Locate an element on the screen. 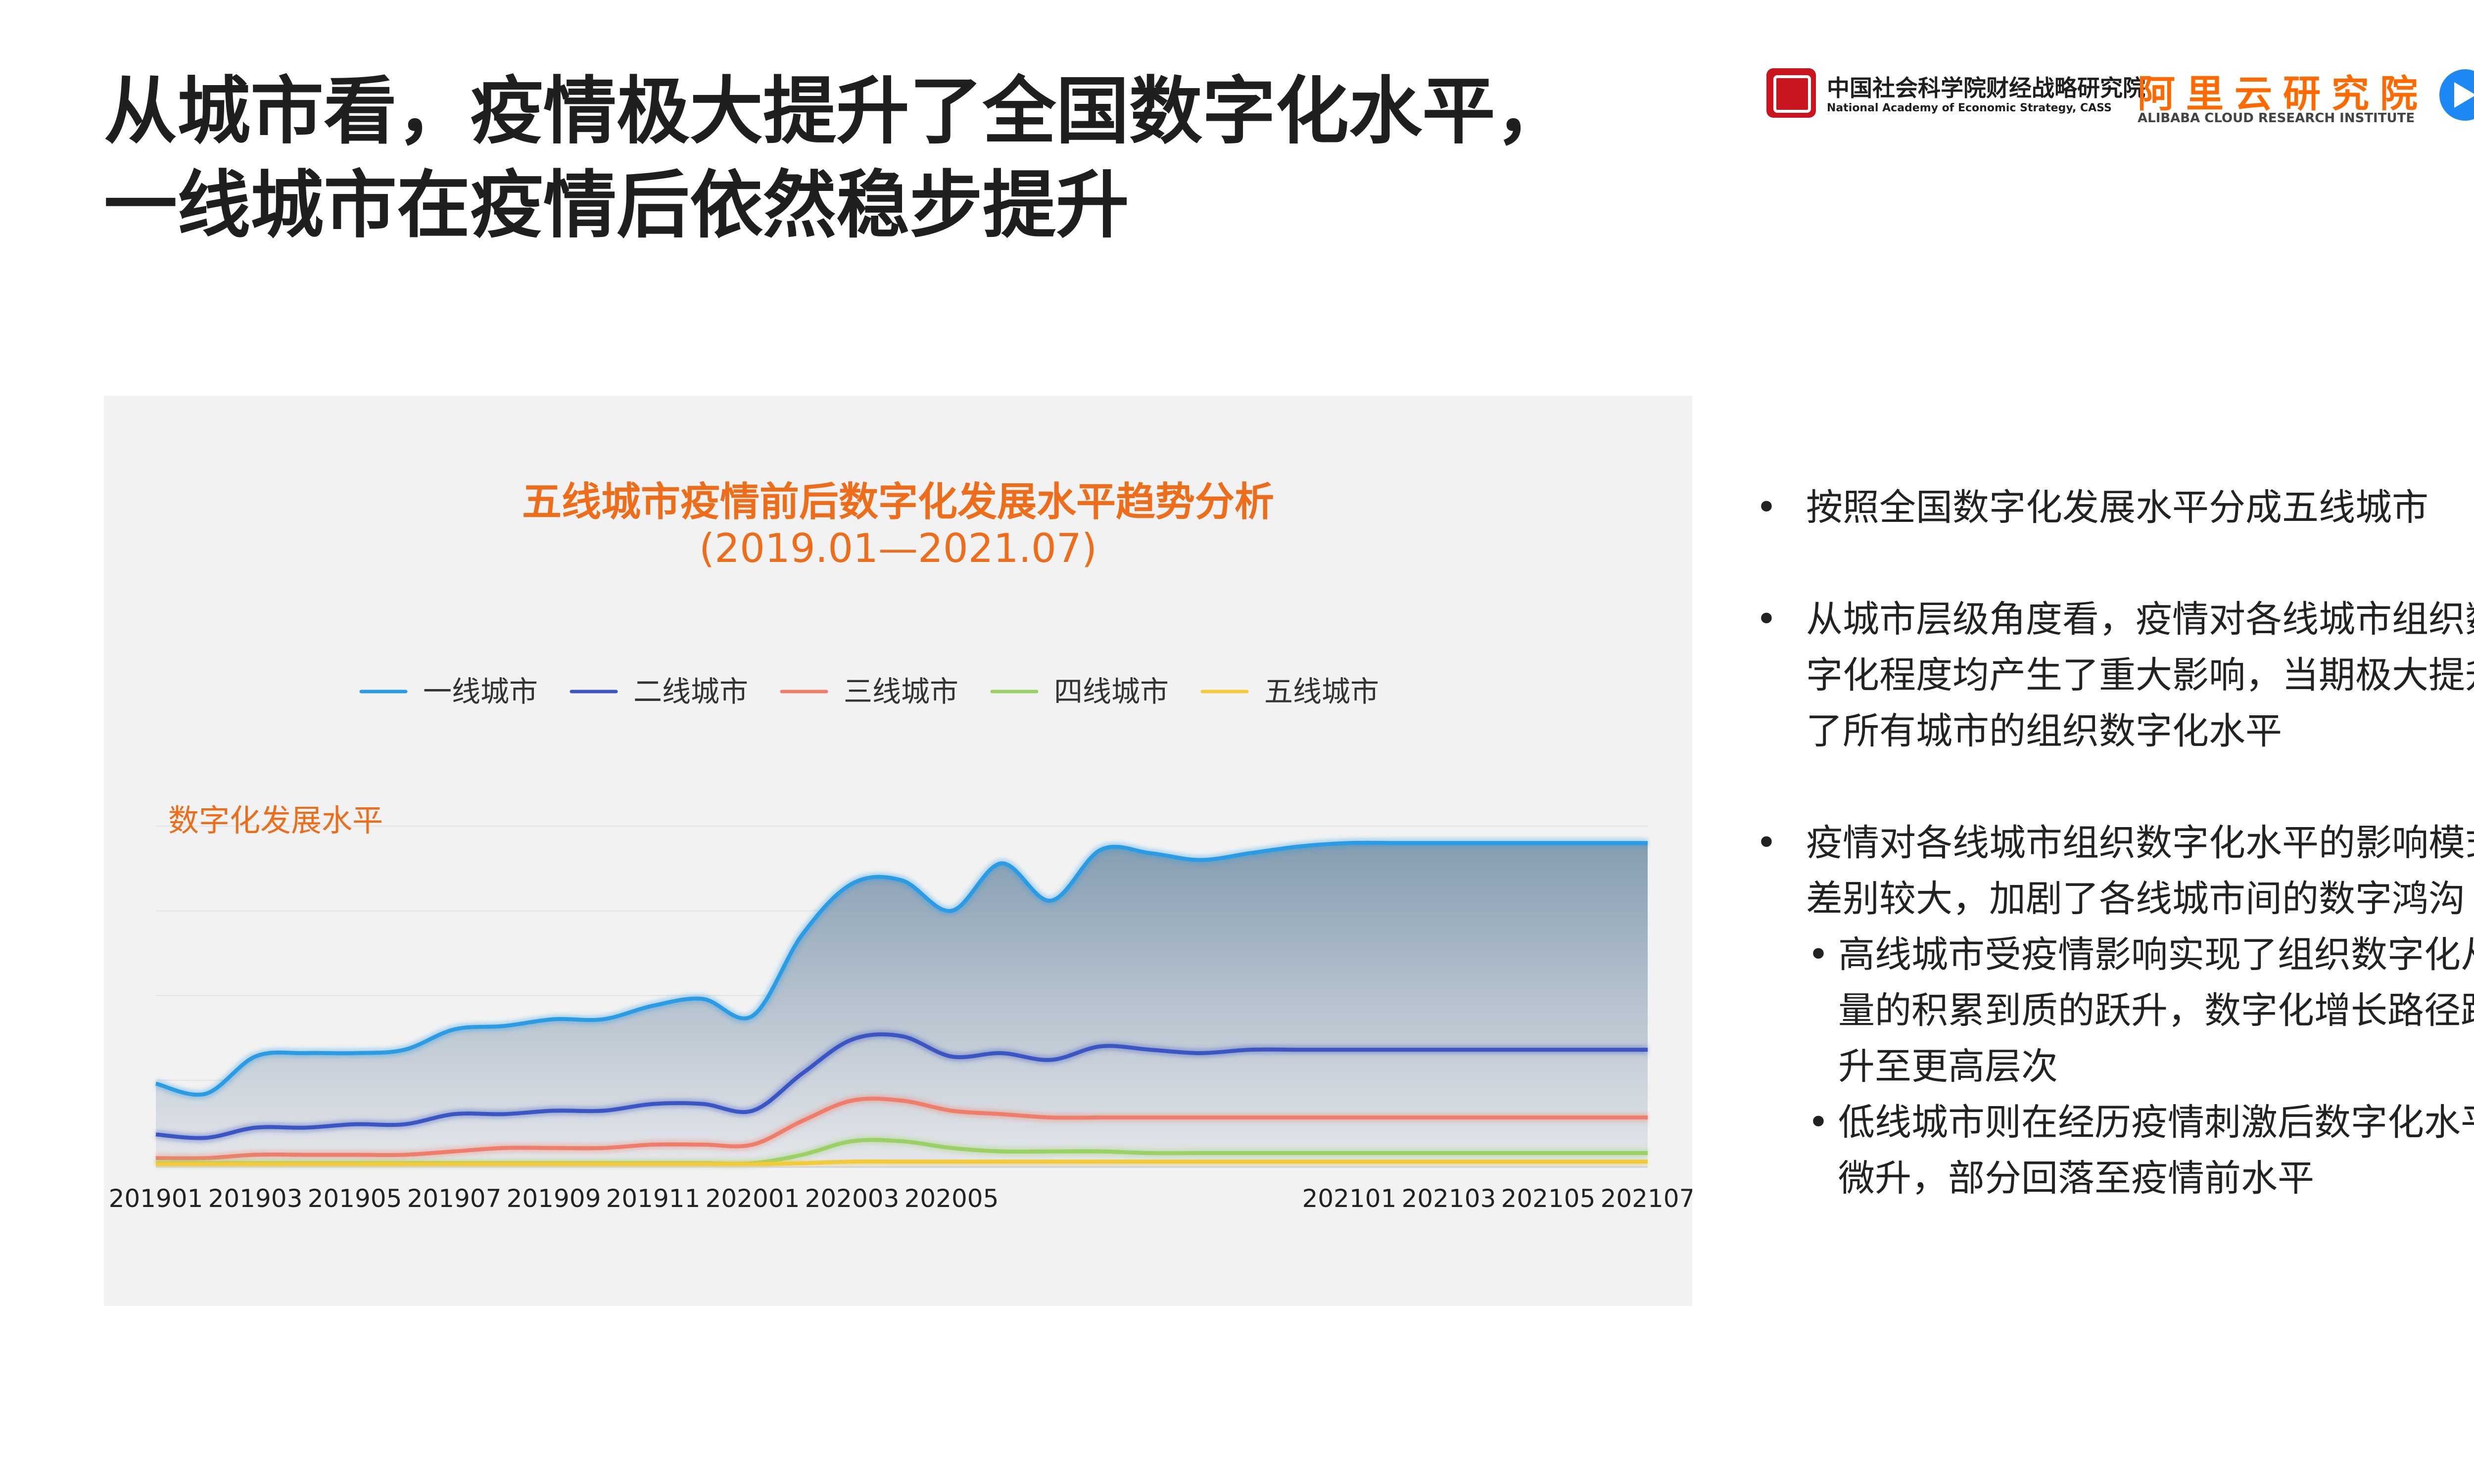  aliyun-name-cn: 阿里云研究院 is located at coordinates (2283, 94).